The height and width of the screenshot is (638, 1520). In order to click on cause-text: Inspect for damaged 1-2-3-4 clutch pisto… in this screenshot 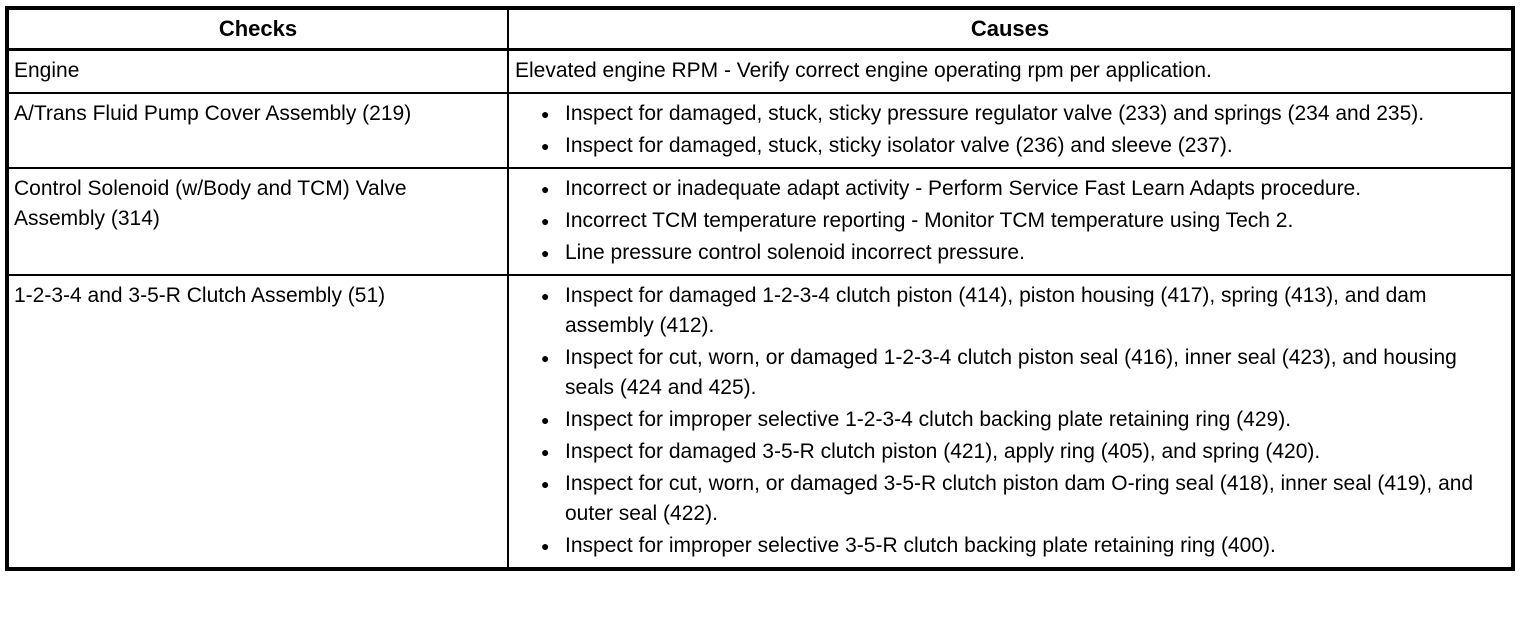, I will do `click(996, 310)`.